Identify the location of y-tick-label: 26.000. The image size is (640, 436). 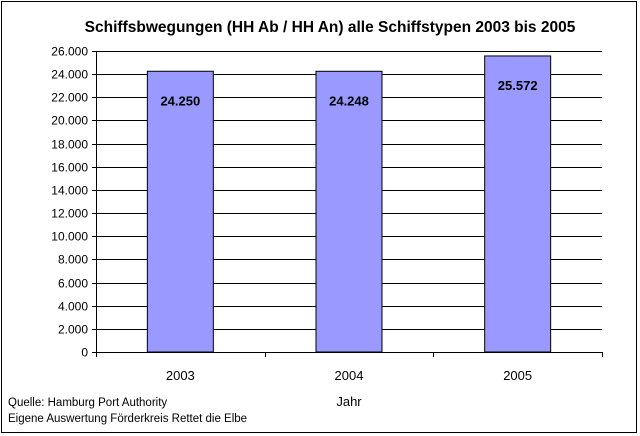
(69, 52).